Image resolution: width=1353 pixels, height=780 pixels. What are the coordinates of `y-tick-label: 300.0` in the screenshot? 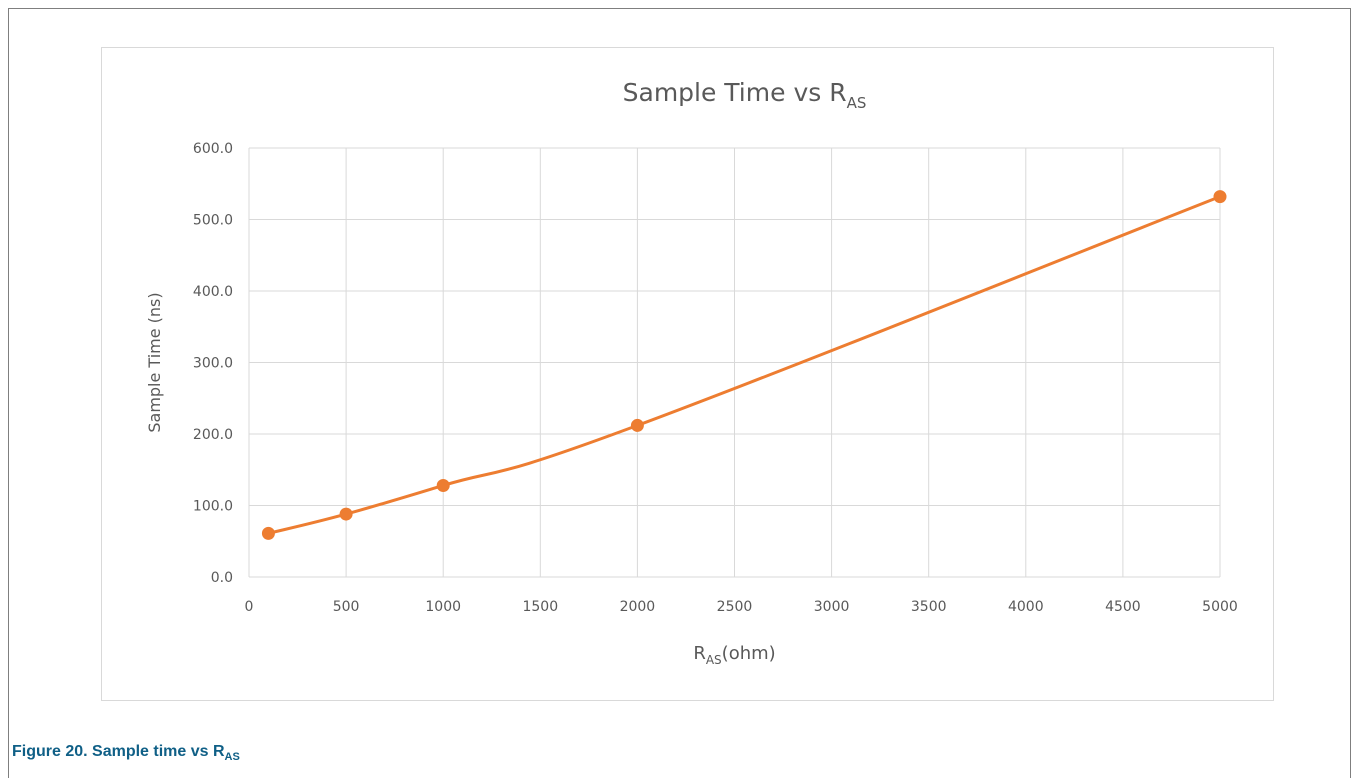 It's located at (213, 364).